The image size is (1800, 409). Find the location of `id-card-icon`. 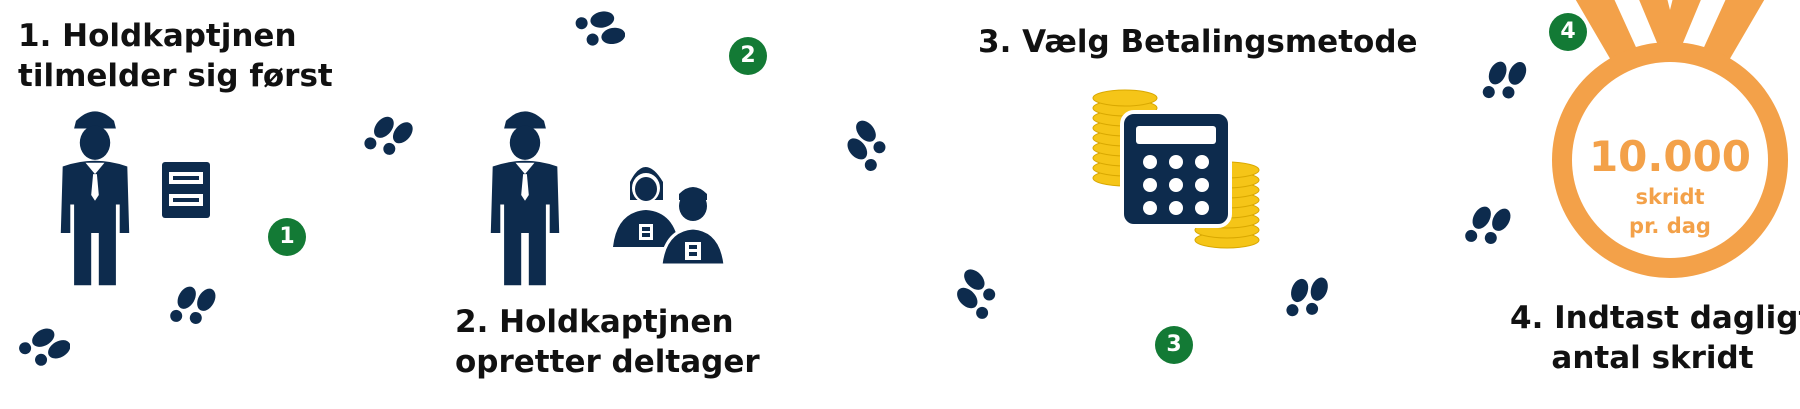

id-card-icon is located at coordinates (186, 190).